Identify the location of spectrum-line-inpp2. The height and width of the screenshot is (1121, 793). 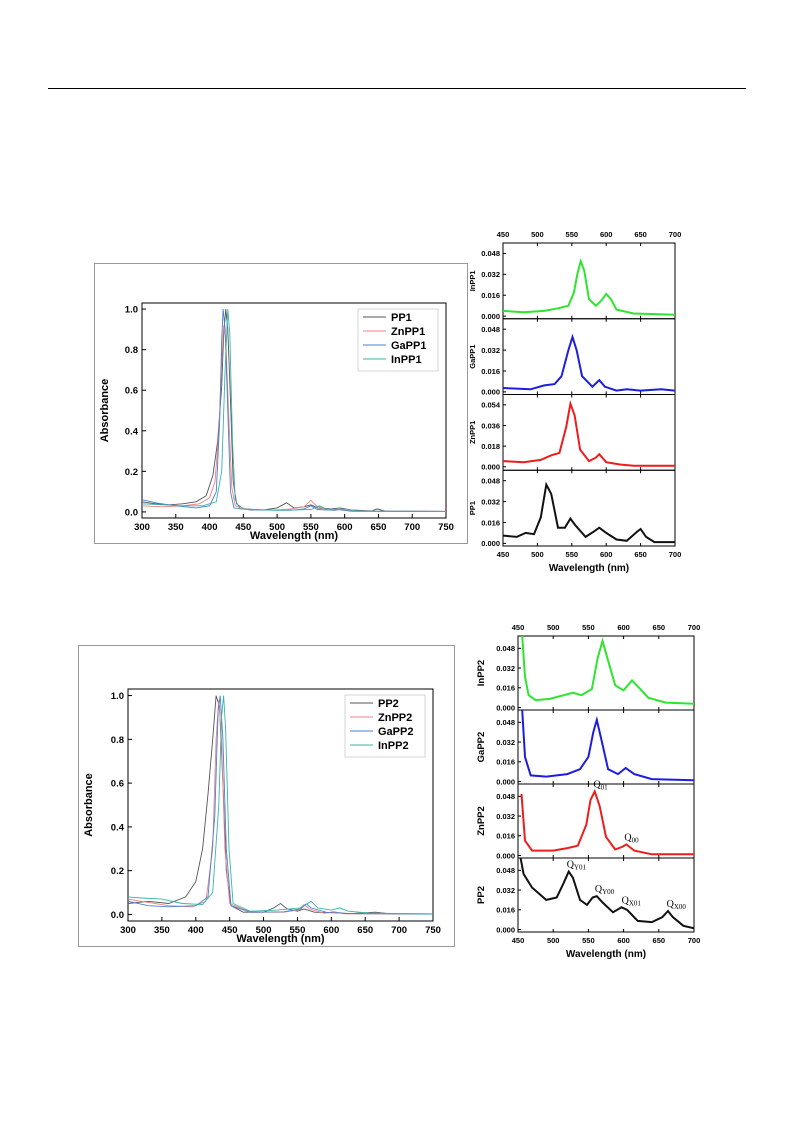
(607, 670).